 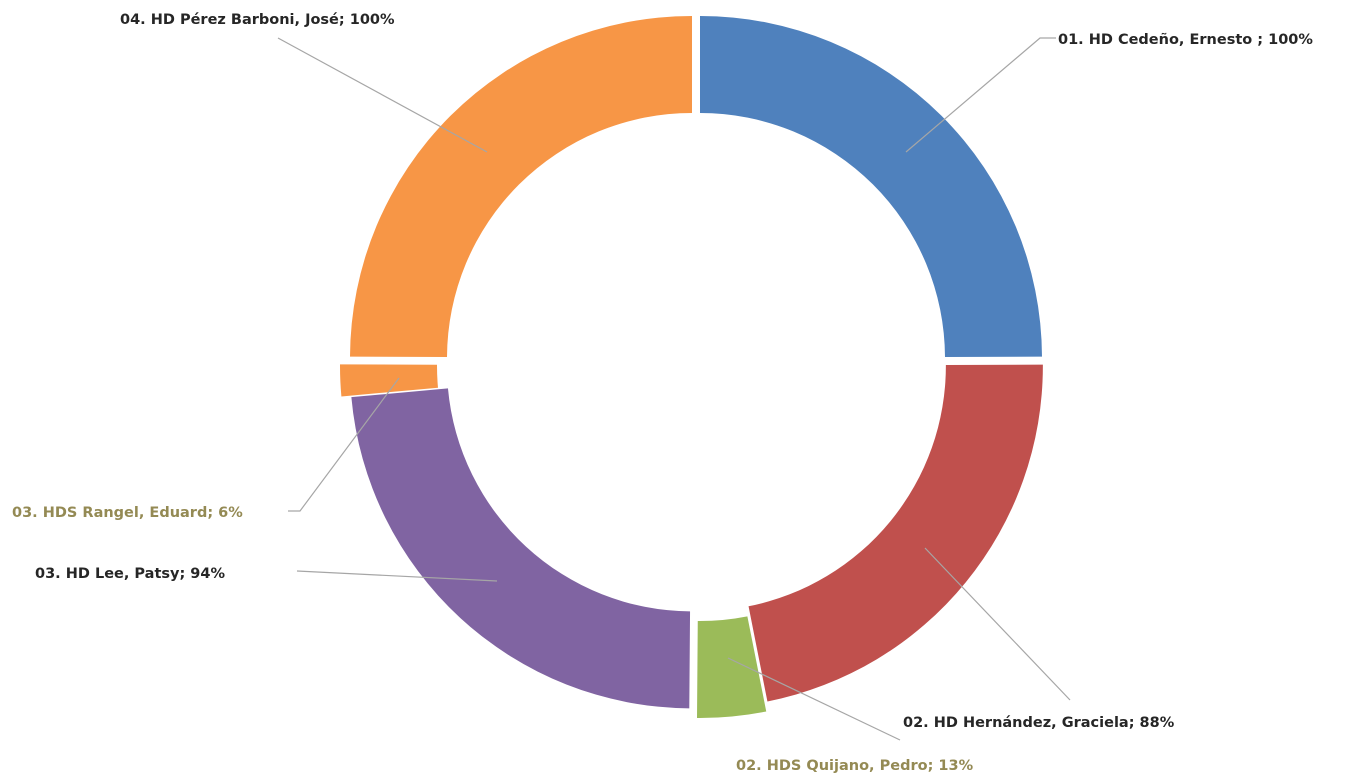 I want to click on slice-data-label: 02. HD Hernández, Graciela; 88%, so click(x=1039, y=723).